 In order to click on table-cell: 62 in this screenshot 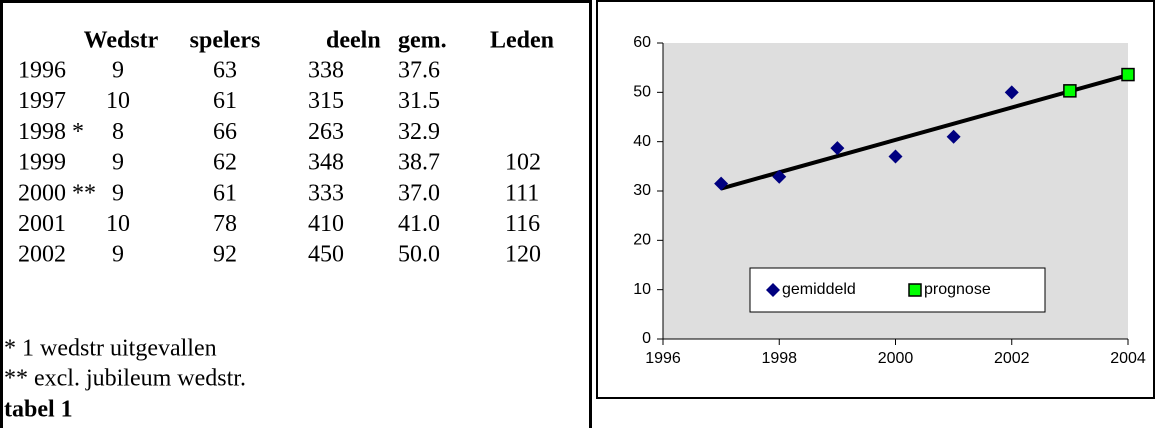, I will do `click(225, 163)`.